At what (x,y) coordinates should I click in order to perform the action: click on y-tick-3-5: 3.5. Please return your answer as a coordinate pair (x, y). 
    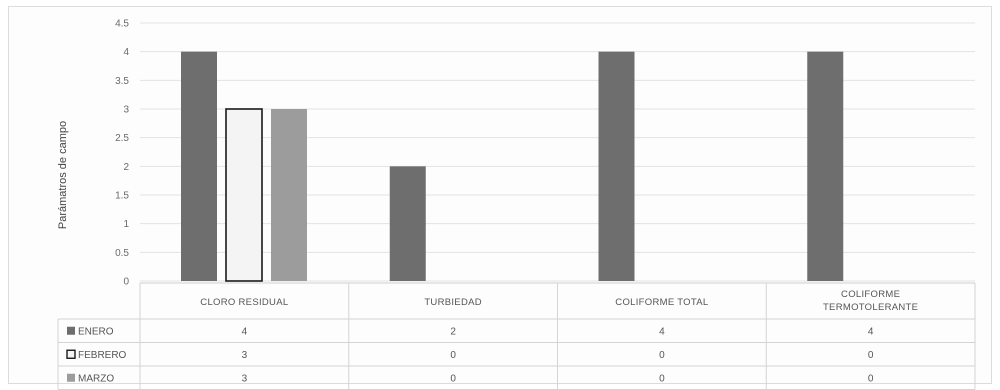
    Looking at the image, I should click on (122, 81).